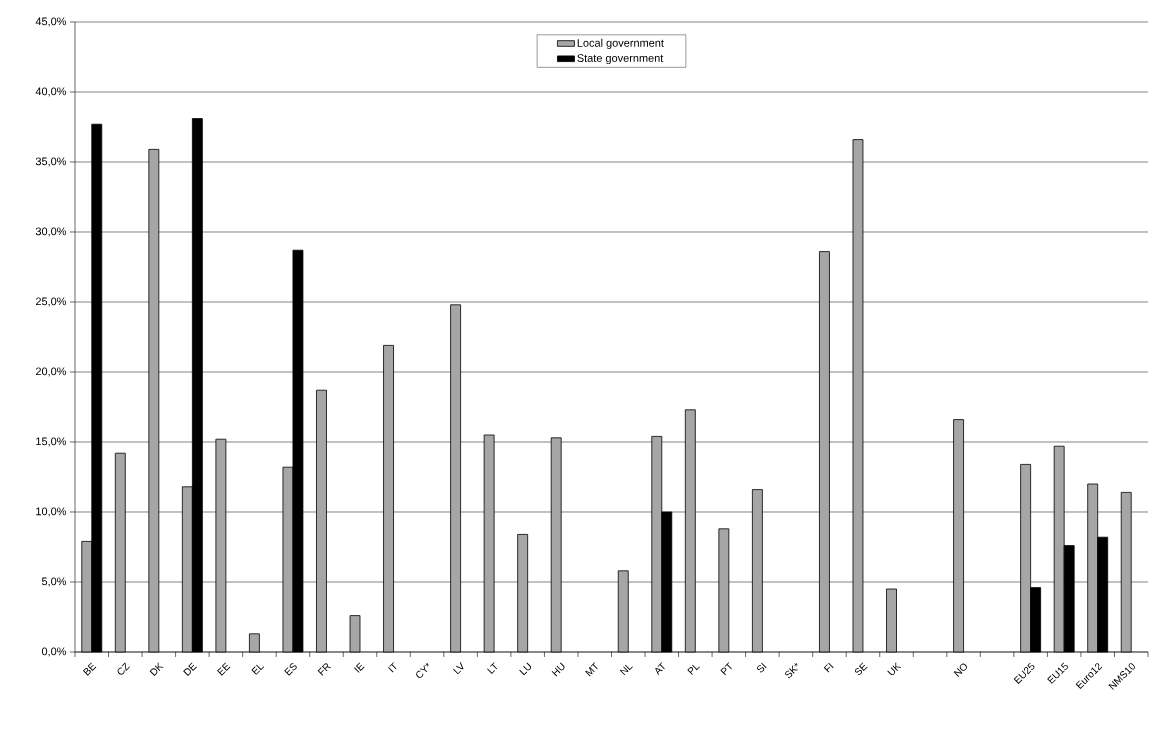  I want to click on y-tick-label: 45,0%, so click(51, 22).